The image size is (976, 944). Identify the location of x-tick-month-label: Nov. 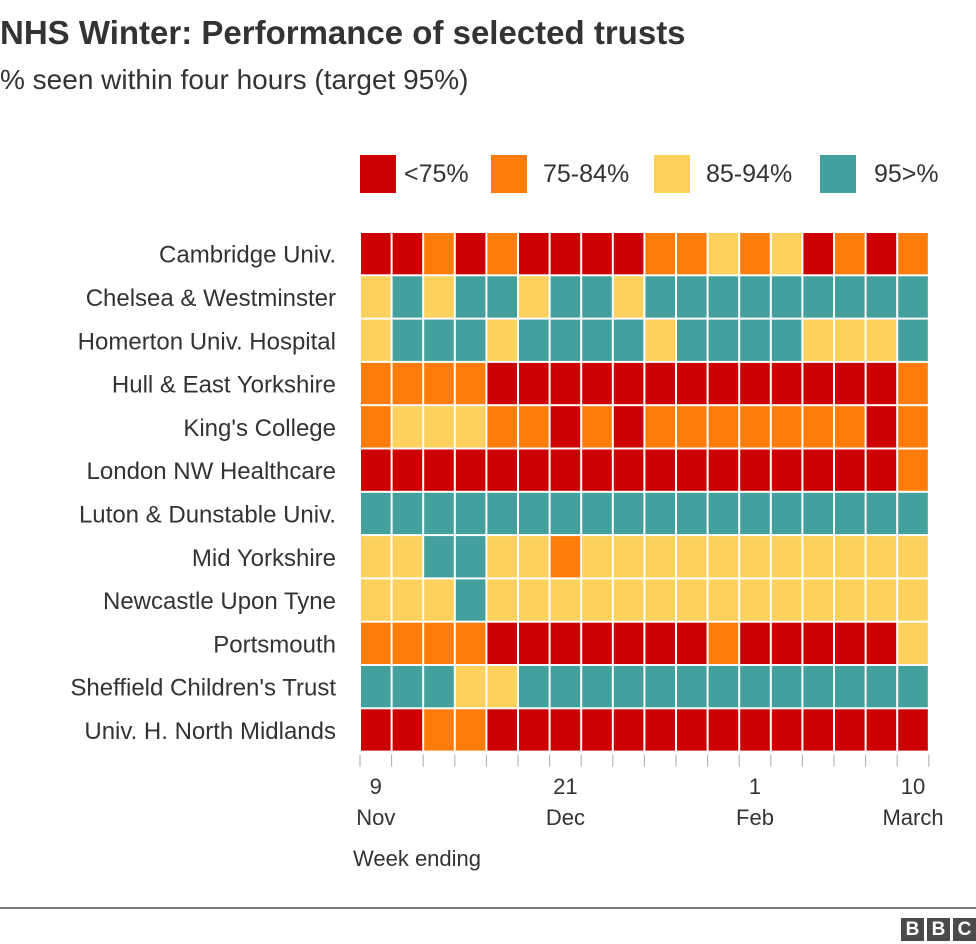
(375, 817).